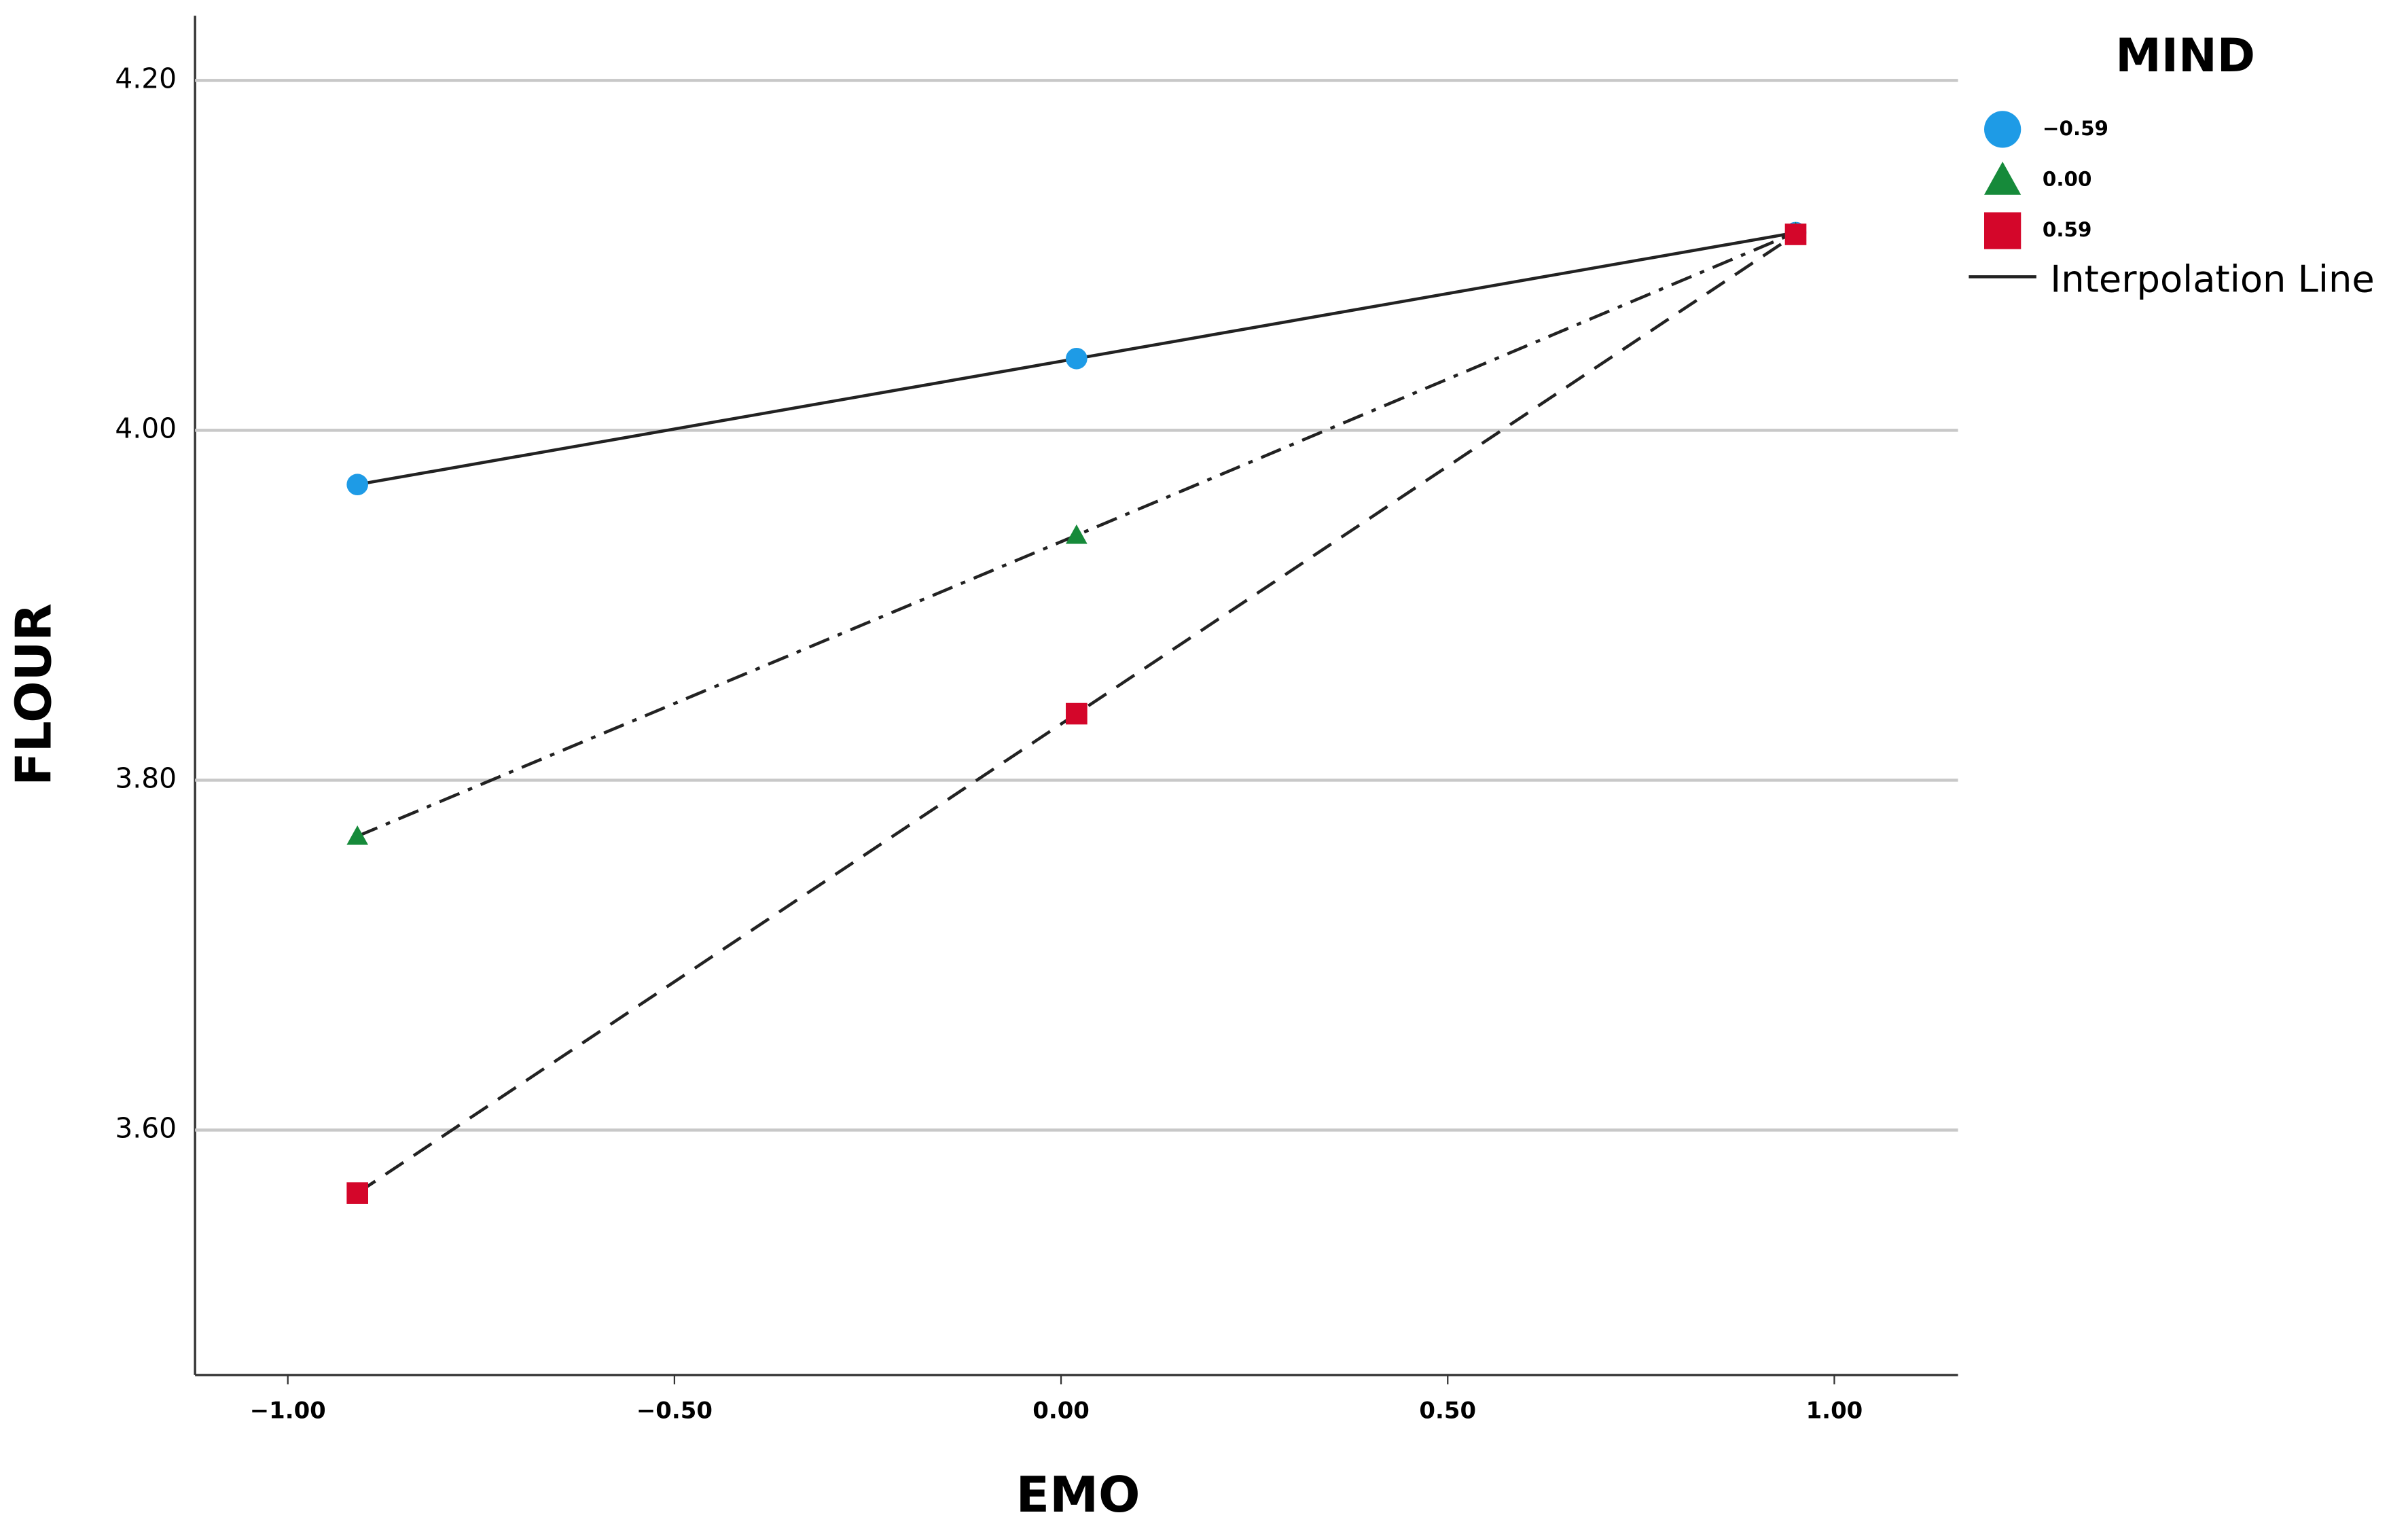  Describe the element at coordinates (146, 428) in the screenshot. I see `y-tick-label: 4.00` at that location.